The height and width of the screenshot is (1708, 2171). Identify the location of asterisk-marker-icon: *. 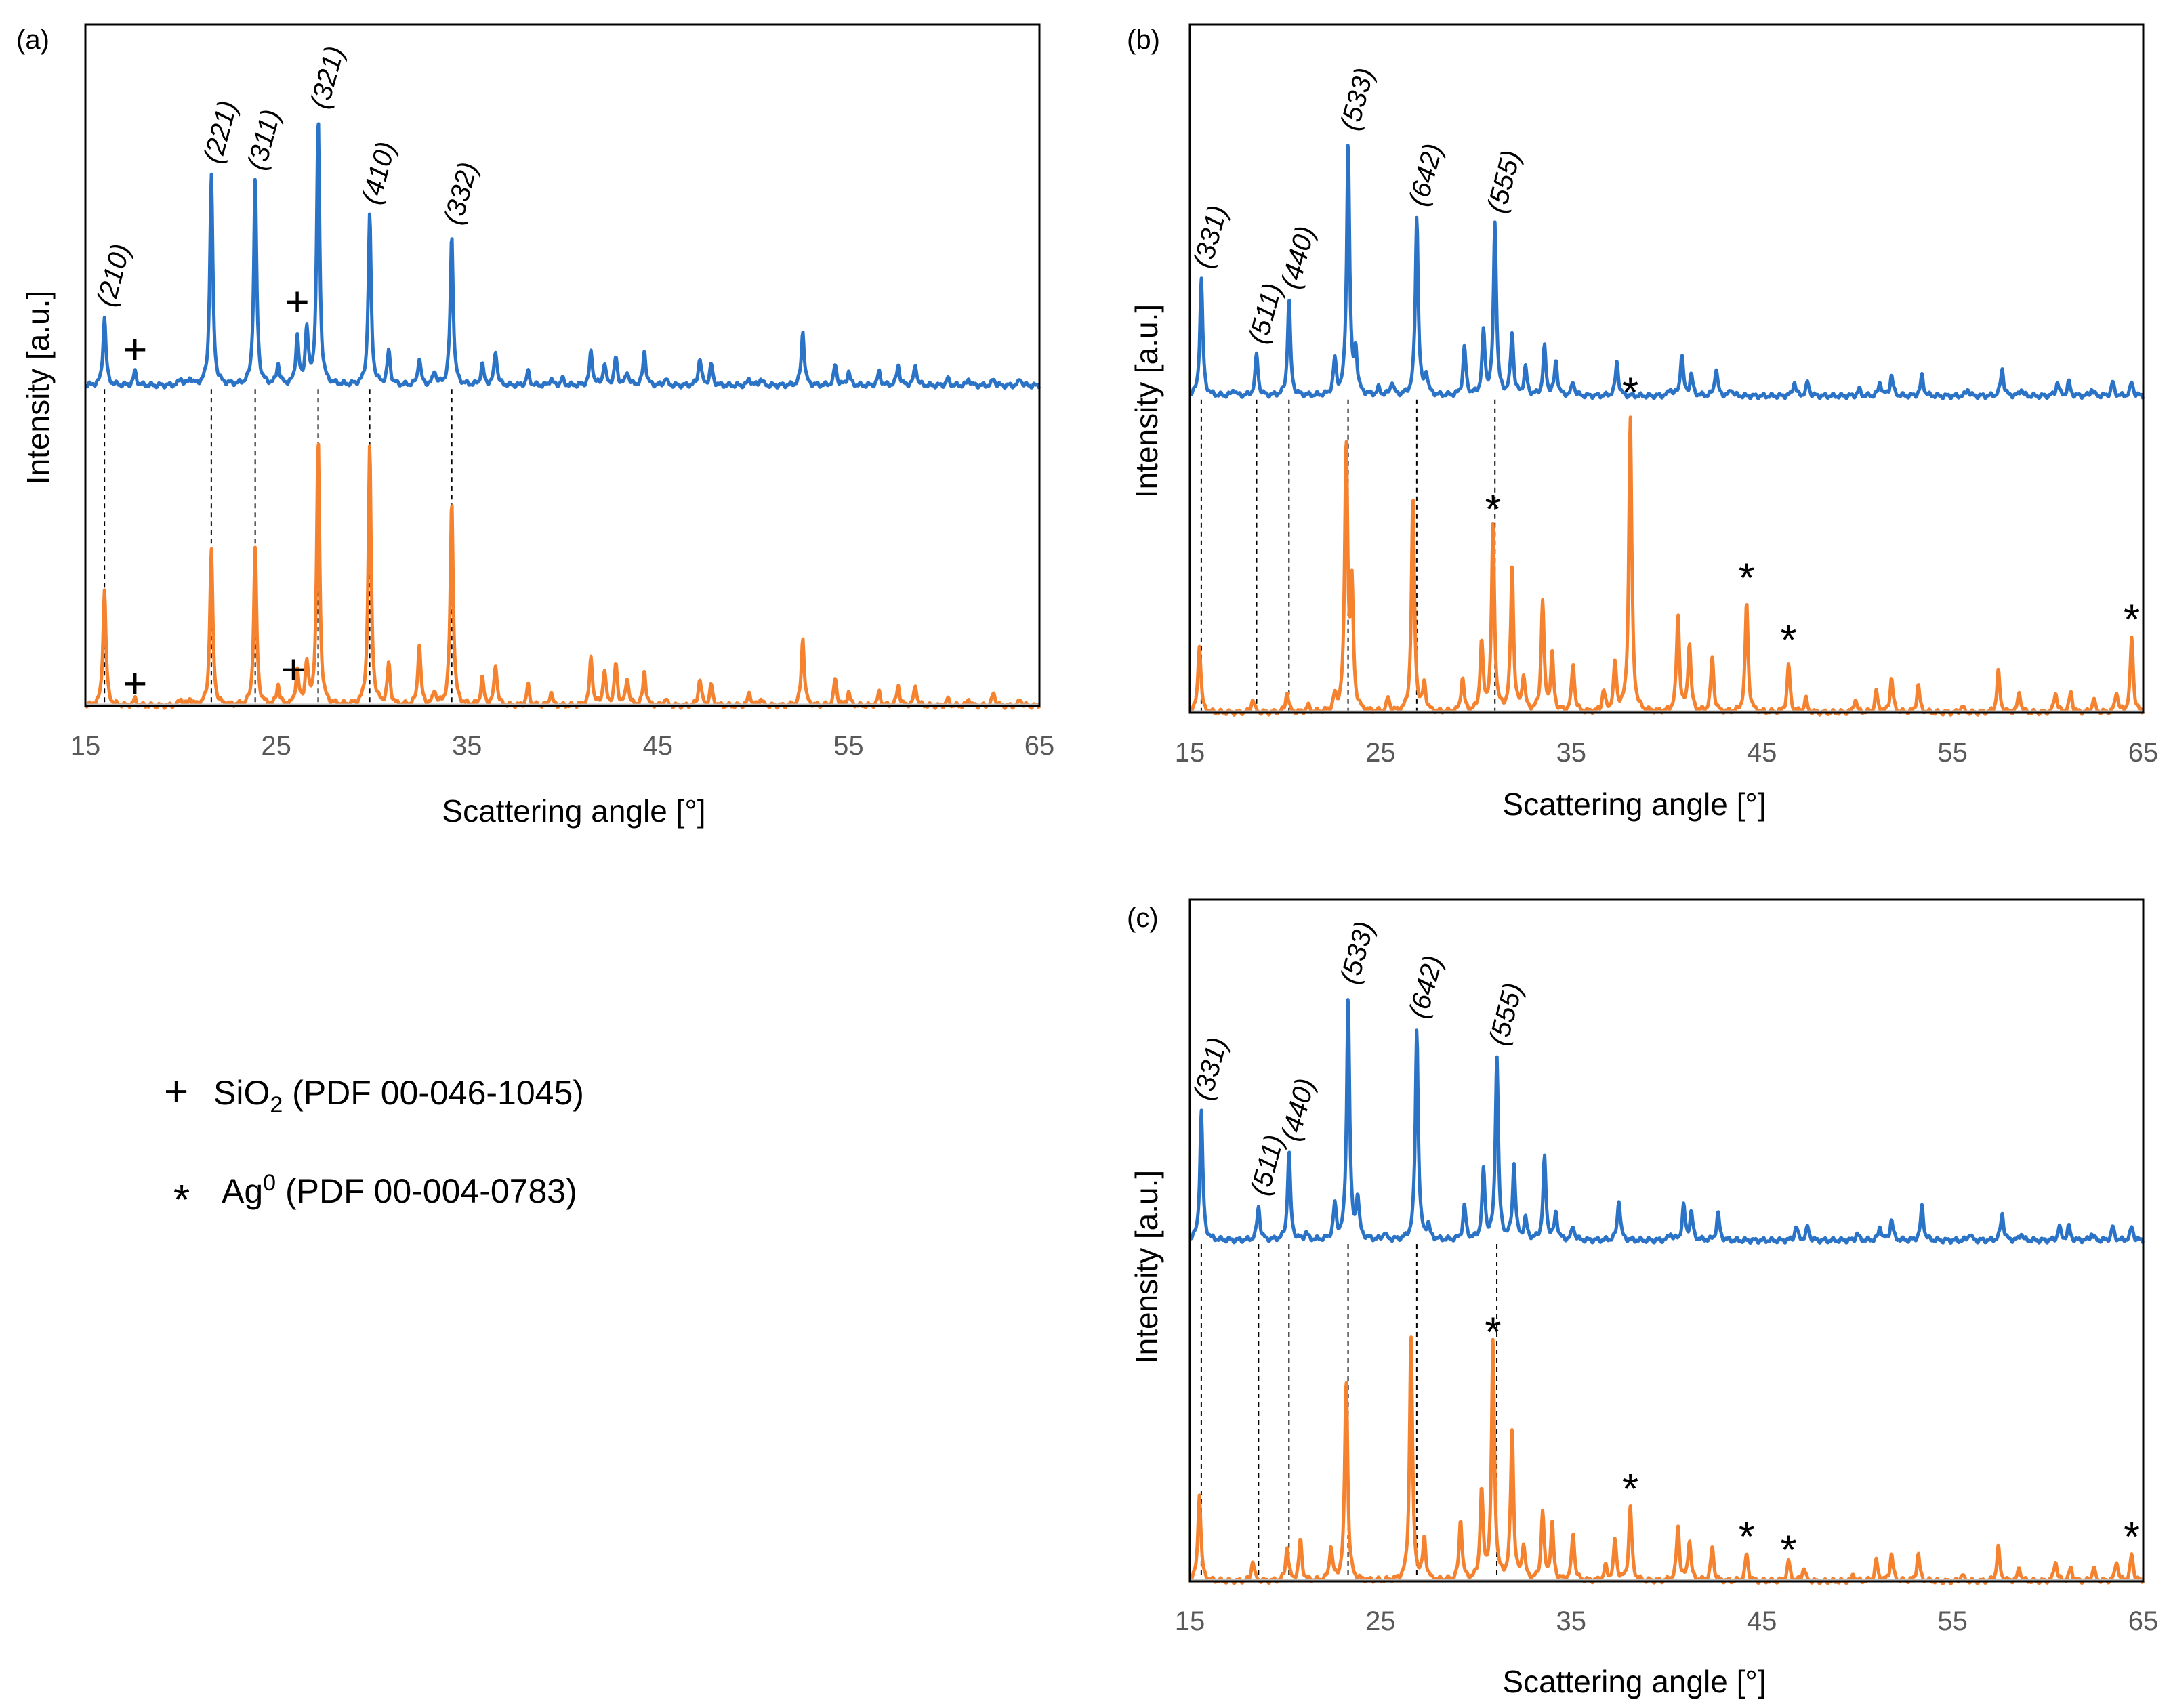
(182, 1200).